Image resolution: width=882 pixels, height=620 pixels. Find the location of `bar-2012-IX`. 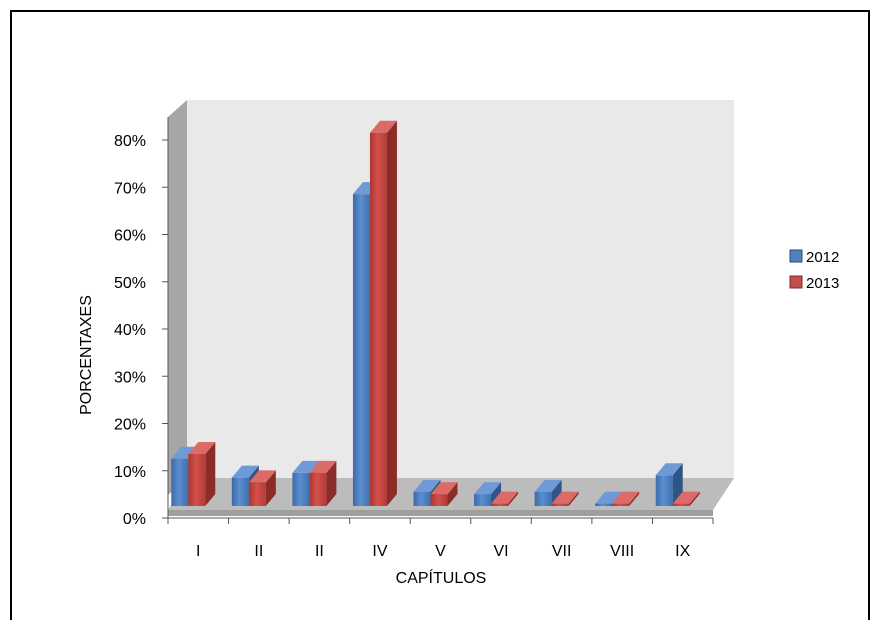

bar-2012-IX is located at coordinates (669, 484).